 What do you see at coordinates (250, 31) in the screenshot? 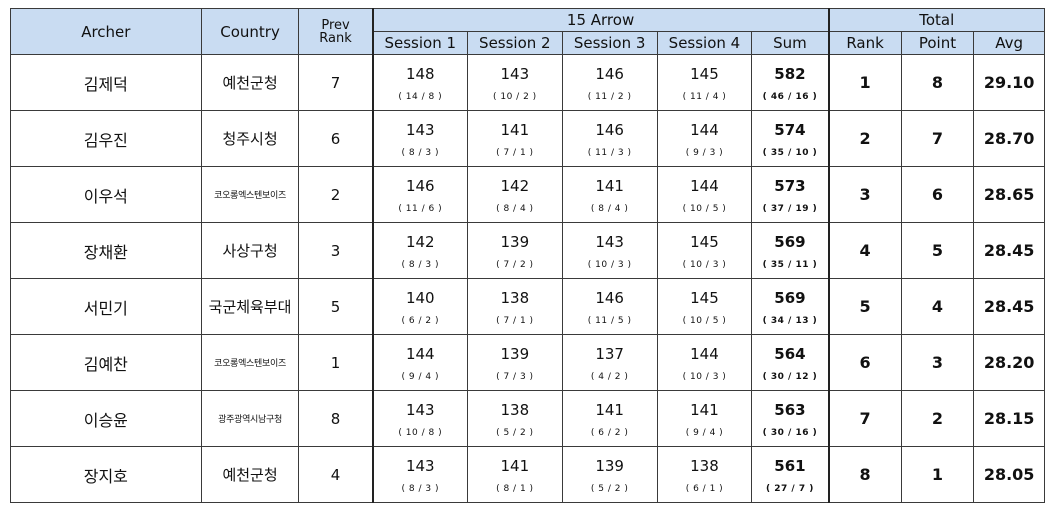
I see `header-country: Country` at bounding box center [250, 31].